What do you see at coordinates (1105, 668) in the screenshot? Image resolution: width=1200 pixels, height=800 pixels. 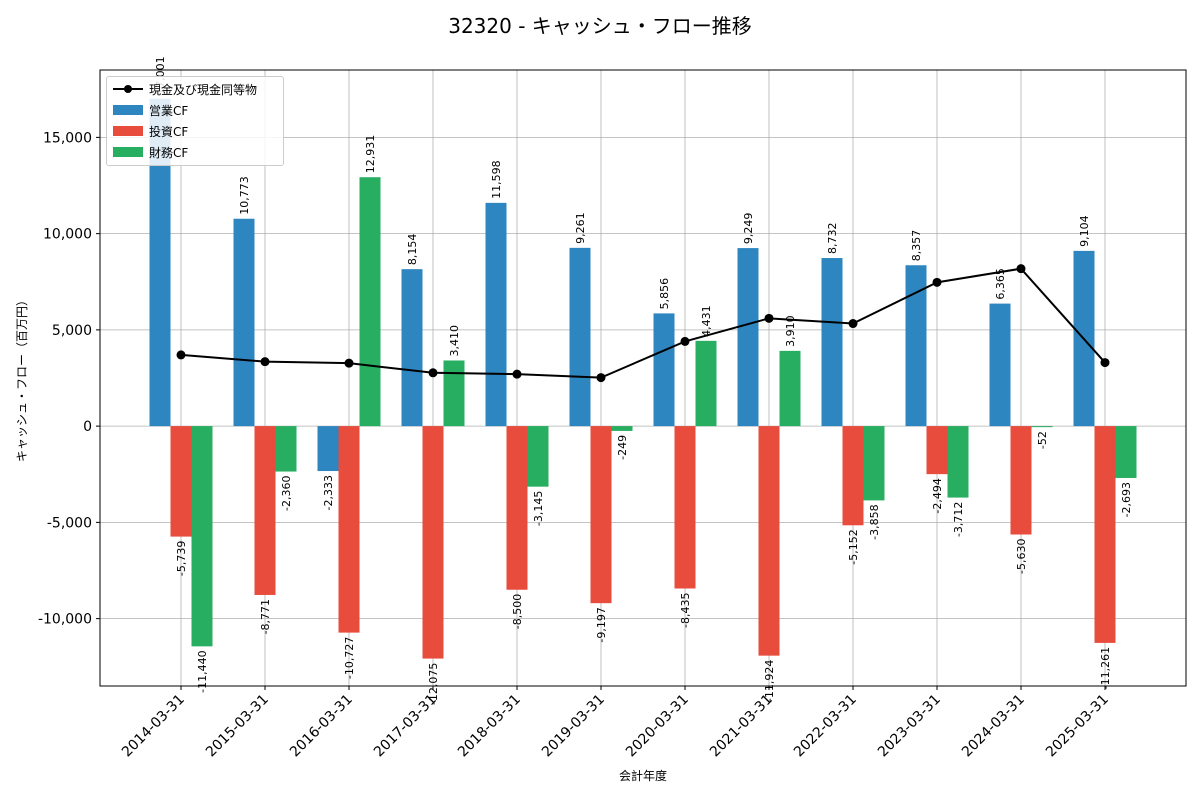 I see `data-label-investing-cf: -11,261` at bounding box center [1105, 668].